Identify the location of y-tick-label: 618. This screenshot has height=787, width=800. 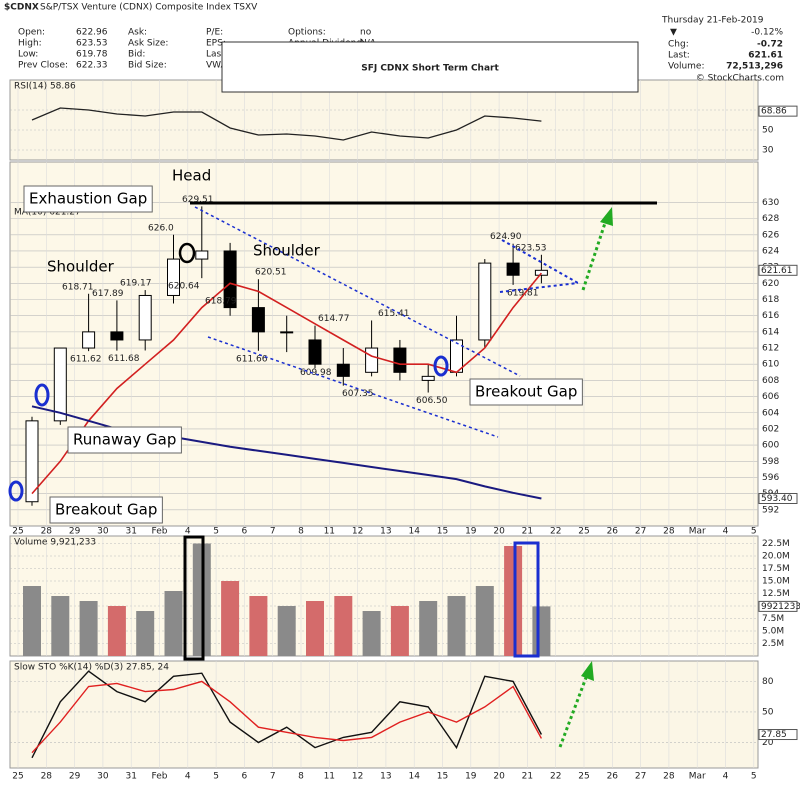
(770, 300).